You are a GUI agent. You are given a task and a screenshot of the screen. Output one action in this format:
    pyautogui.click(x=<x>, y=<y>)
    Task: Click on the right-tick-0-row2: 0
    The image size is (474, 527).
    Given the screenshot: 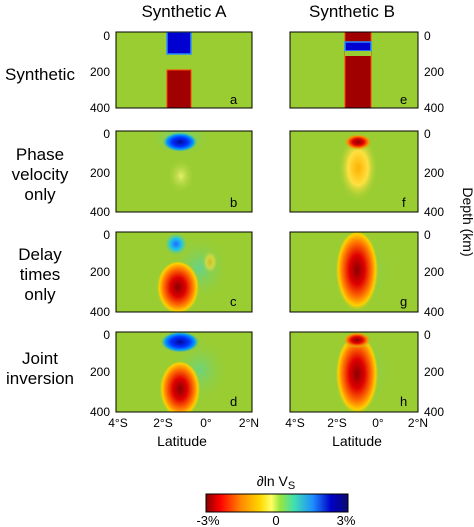 What is the action you would take?
    pyautogui.click(x=427, y=134)
    